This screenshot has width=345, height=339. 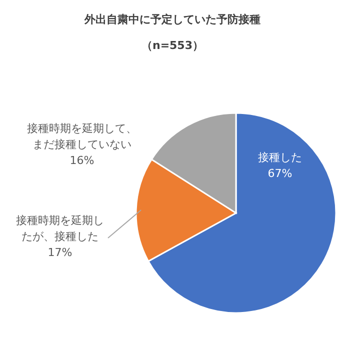 I want to click on data-label: 67%, so click(x=280, y=173).